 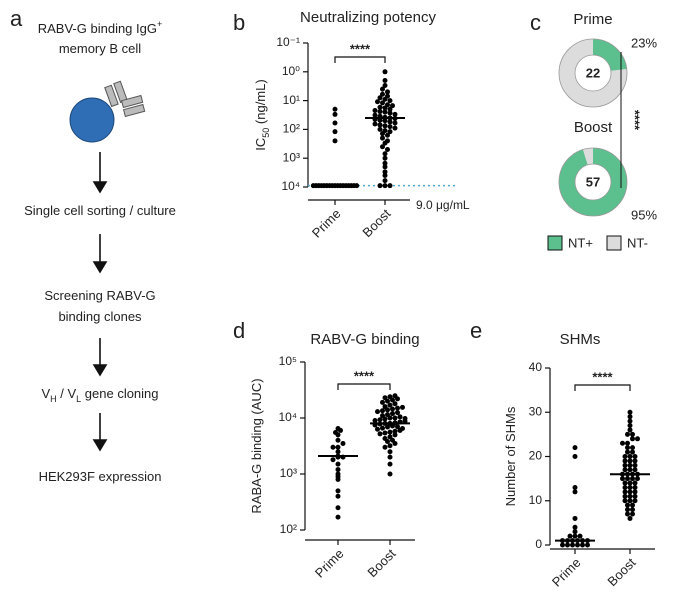 What do you see at coordinates (100, 302) in the screenshot?
I see `flow-arrows` at bounding box center [100, 302].